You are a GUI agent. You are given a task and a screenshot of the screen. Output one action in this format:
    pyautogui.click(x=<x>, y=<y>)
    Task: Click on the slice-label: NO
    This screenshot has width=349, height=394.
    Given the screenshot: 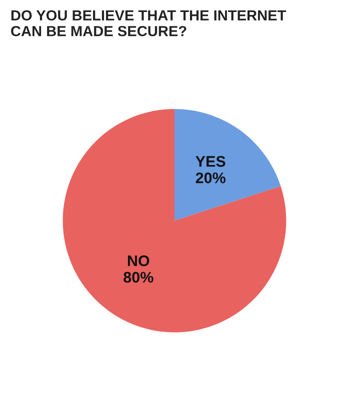 What is the action you would take?
    pyautogui.click(x=139, y=260)
    